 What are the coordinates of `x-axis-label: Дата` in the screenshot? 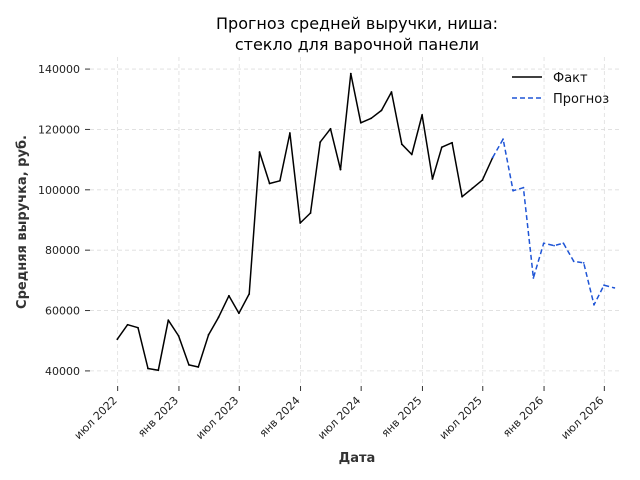 It's located at (357, 458).